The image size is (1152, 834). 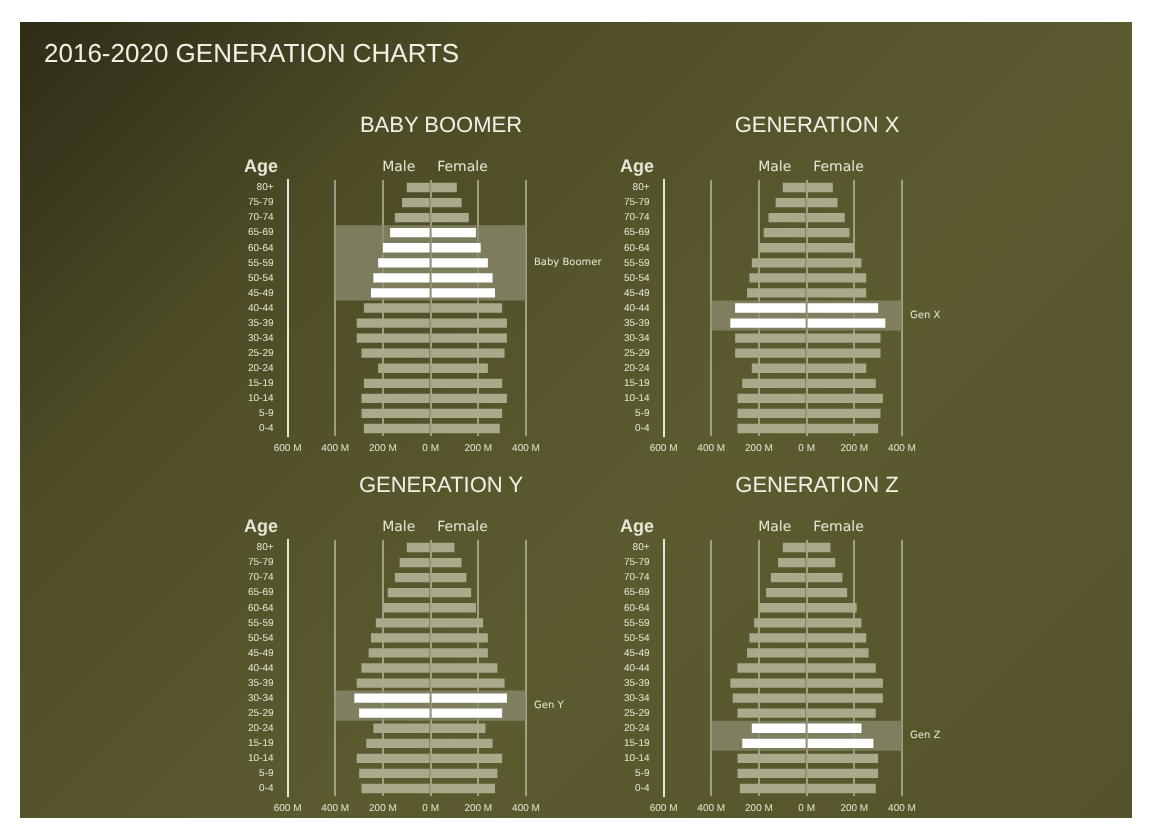 I want to click on chart-title: GENERATION Y, so click(x=441, y=487).